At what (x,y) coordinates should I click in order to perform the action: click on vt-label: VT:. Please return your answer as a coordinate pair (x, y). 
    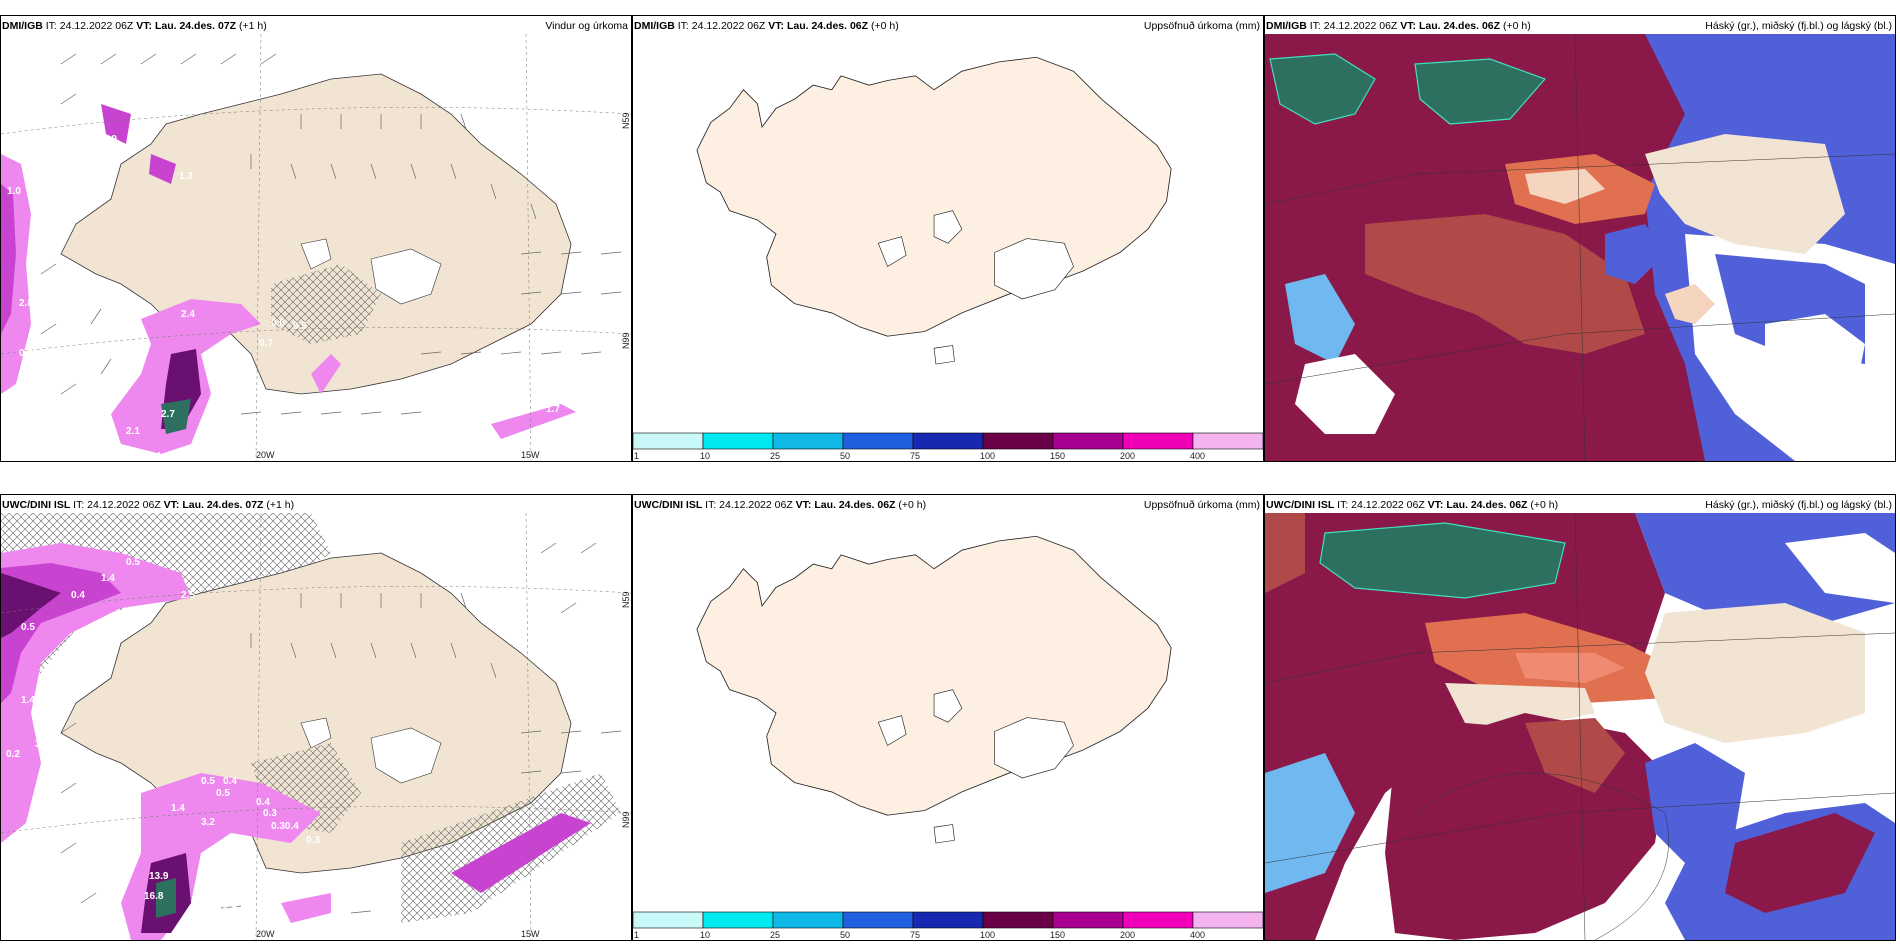
    Looking at the image, I should click on (144, 26).